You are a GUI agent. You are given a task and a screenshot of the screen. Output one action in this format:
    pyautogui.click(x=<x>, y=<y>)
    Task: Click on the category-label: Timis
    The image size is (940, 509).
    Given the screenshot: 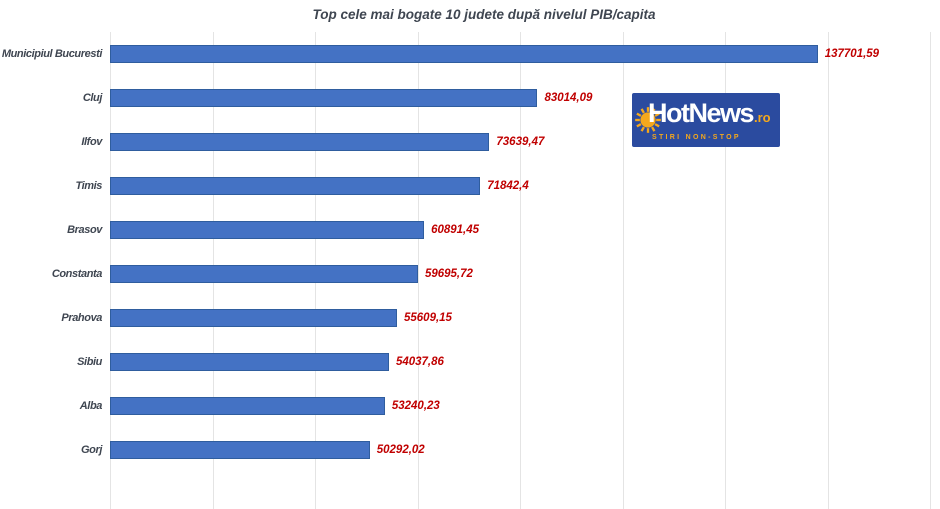 What is the action you would take?
    pyautogui.click(x=88, y=186)
    